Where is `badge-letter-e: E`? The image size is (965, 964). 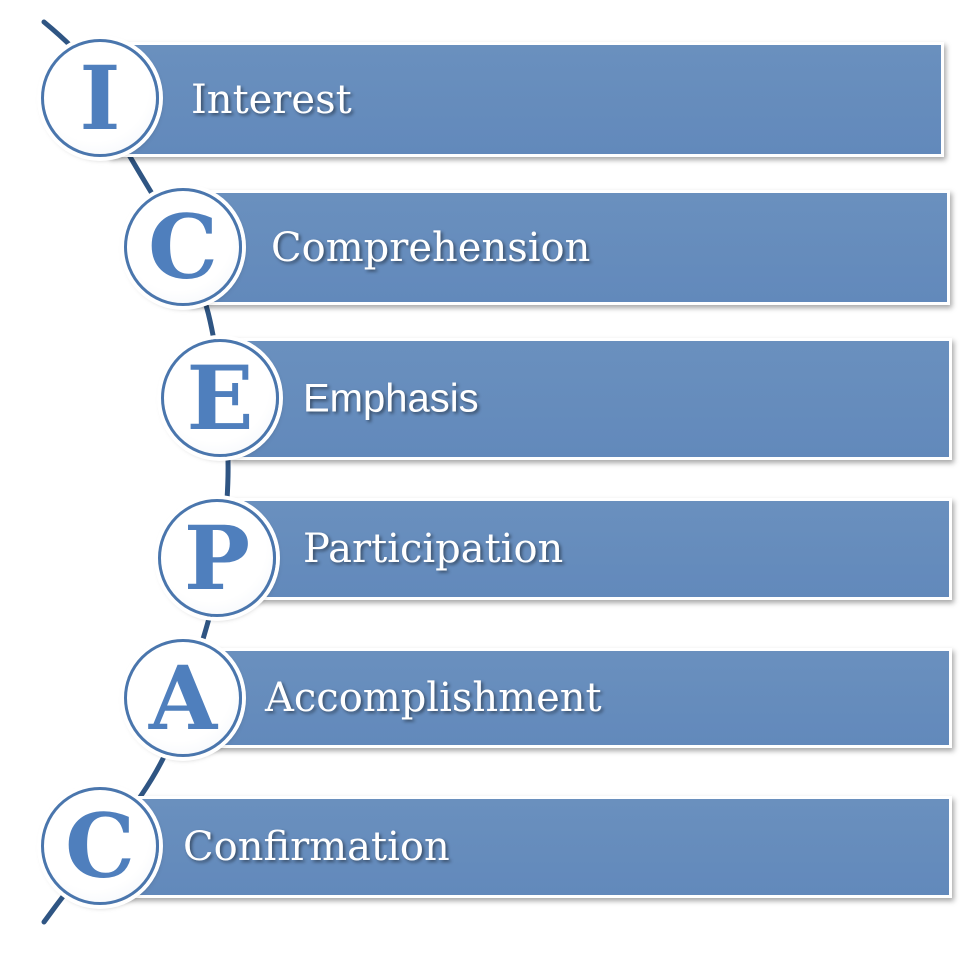 badge-letter-e: E is located at coordinates (220, 398).